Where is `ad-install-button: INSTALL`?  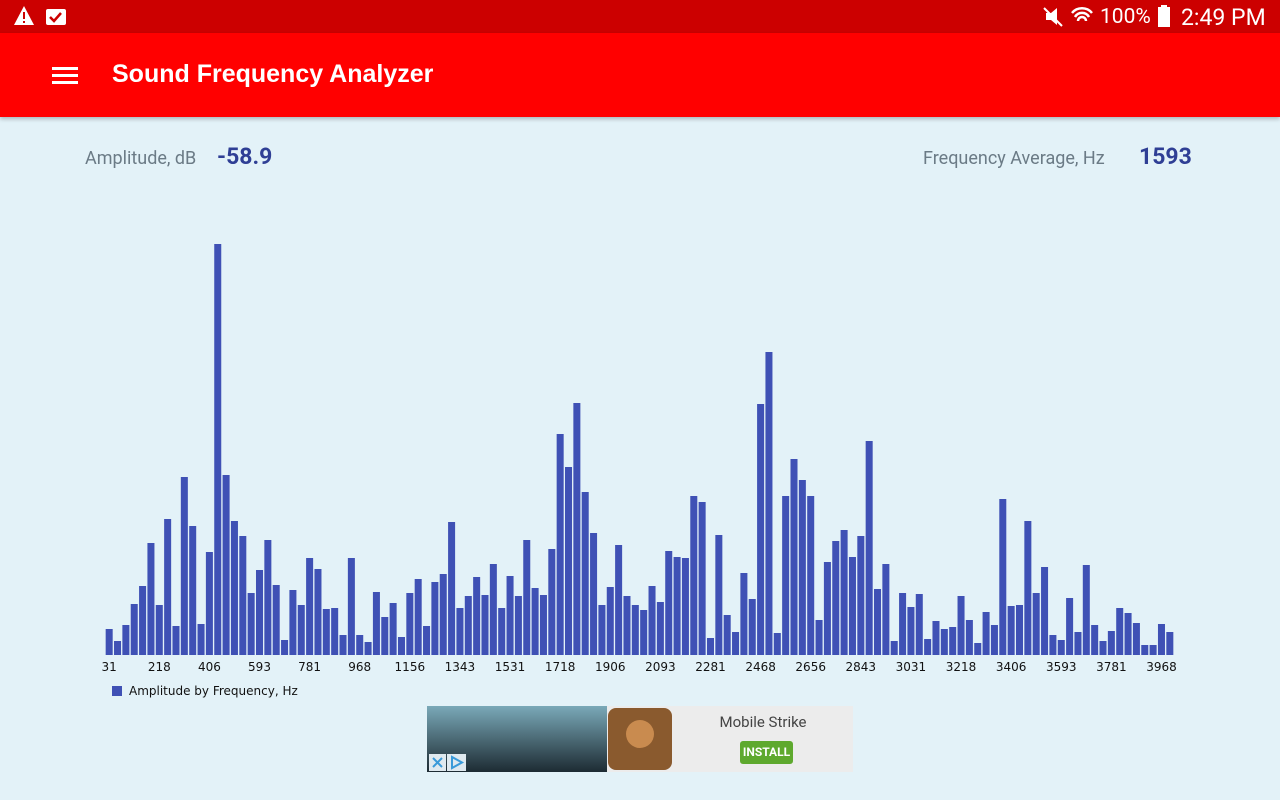 ad-install-button: INSTALL is located at coordinates (766, 752).